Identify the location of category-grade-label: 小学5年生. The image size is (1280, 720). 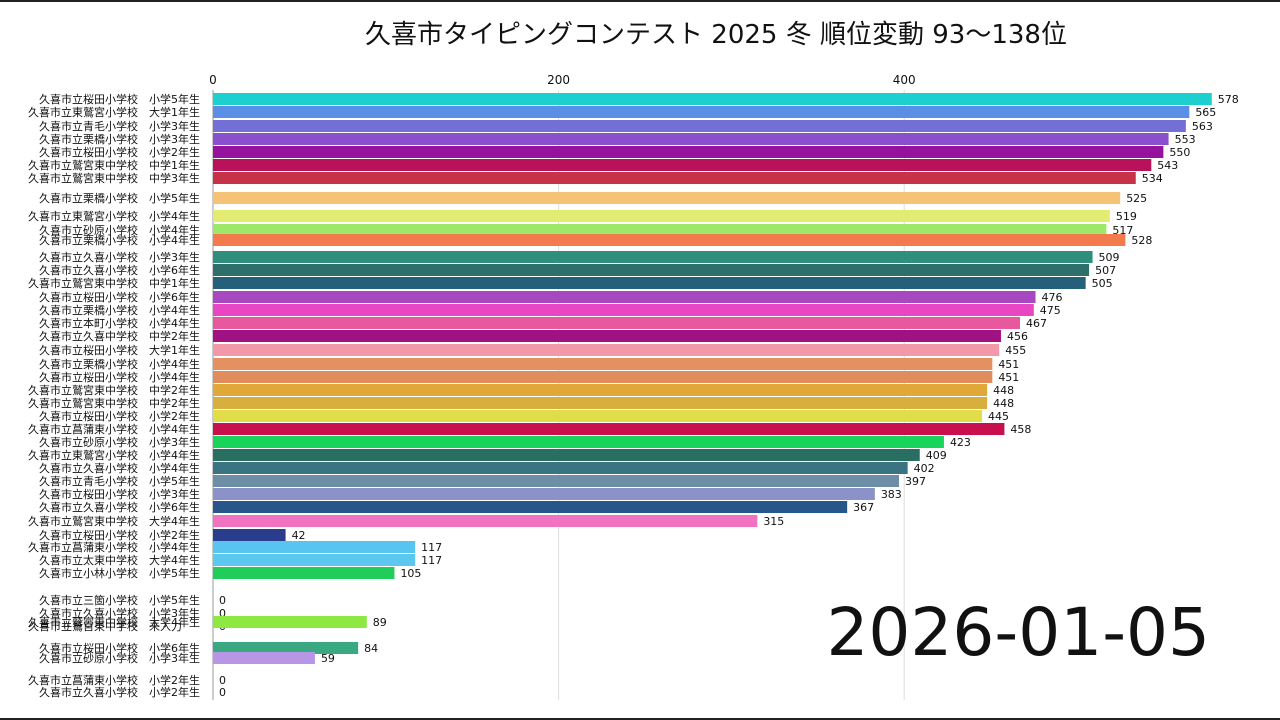
(174, 481).